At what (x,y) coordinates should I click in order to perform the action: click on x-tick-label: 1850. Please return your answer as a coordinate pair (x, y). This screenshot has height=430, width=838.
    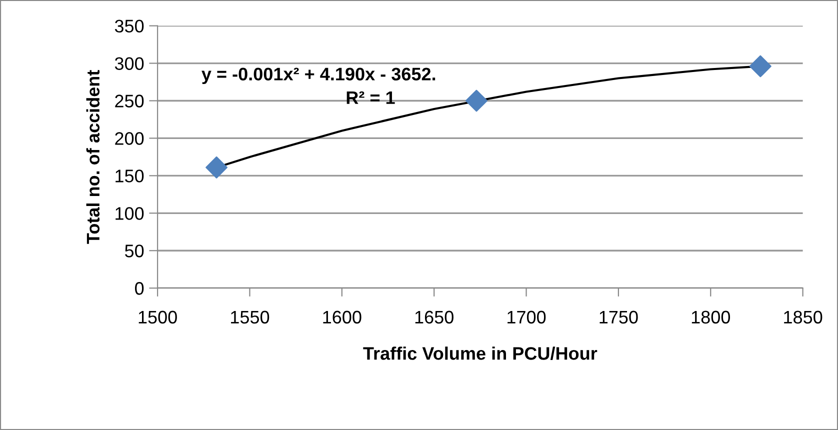
    Looking at the image, I should click on (803, 317).